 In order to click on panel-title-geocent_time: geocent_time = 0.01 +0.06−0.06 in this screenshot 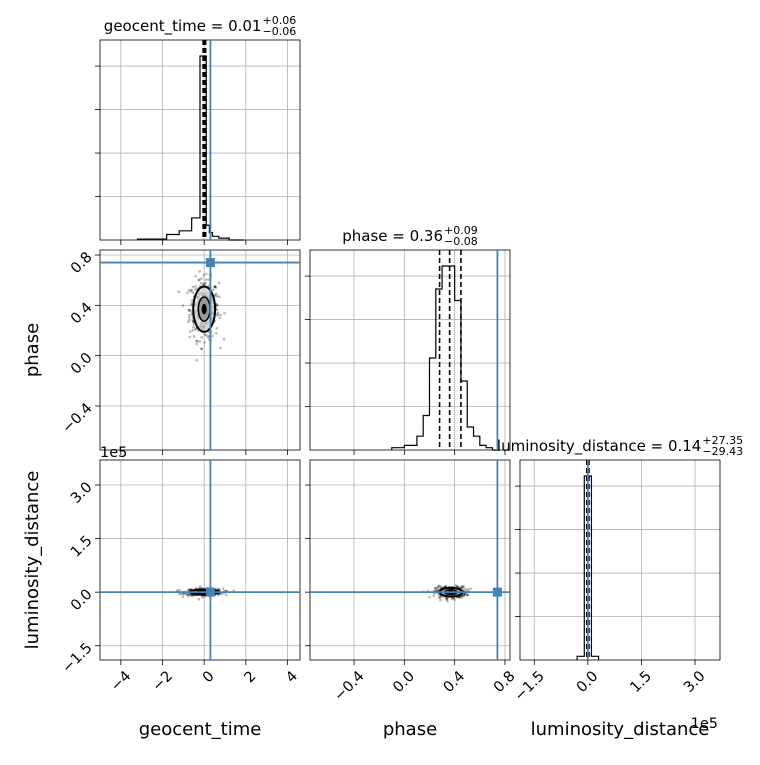, I will do `click(200, 26)`.